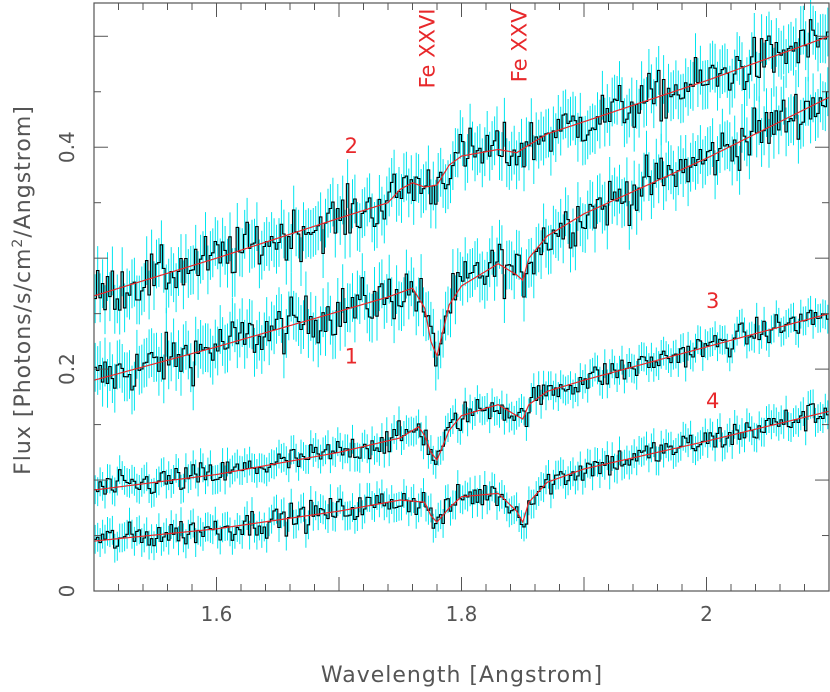 This screenshot has height=692, width=830. Describe the element at coordinates (67, 369) in the screenshot. I see `y-tick-label: 0.2` at that location.